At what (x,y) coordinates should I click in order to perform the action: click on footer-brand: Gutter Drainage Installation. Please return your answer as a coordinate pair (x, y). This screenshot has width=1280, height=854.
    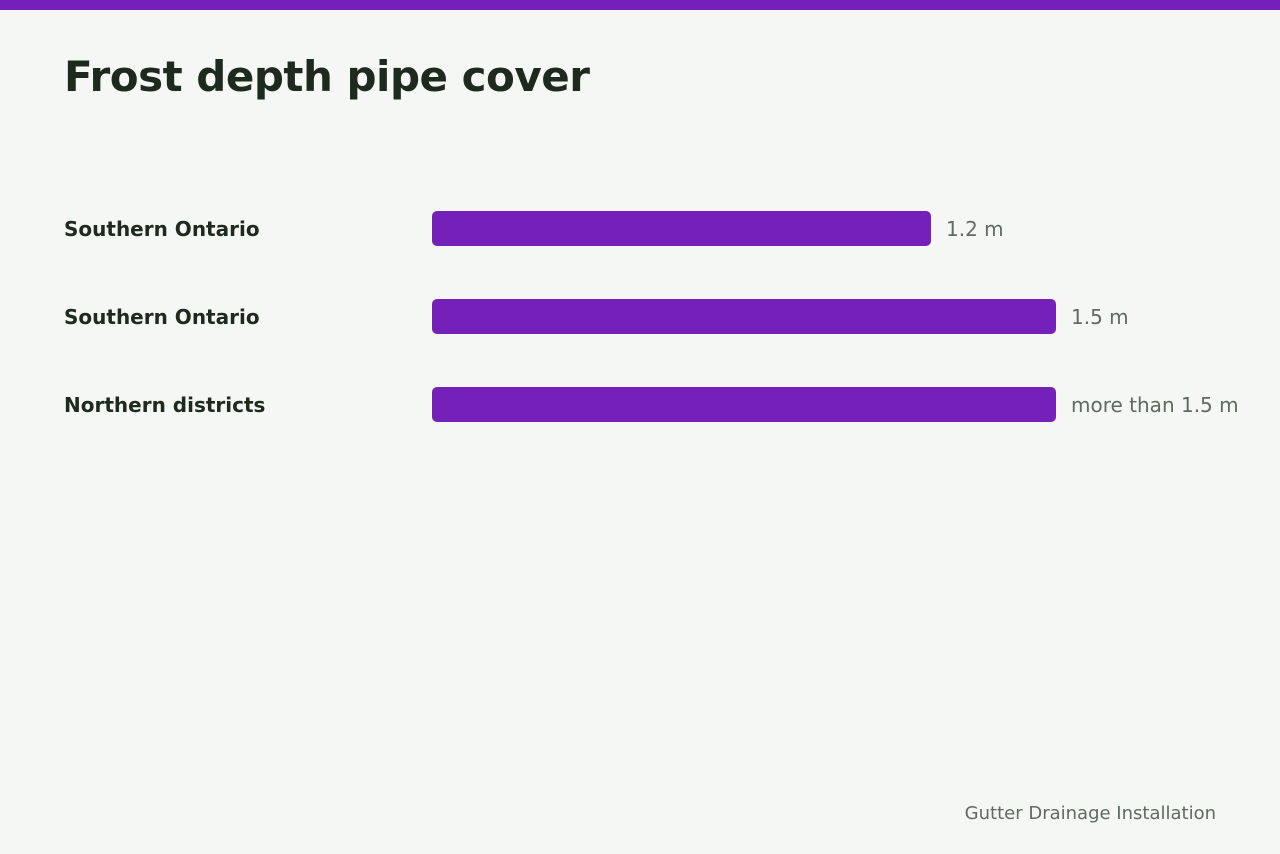
    Looking at the image, I should click on (1090, 813).